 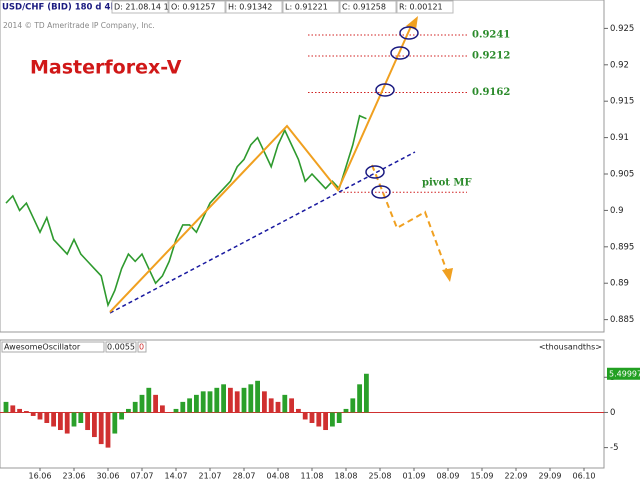 I want to click on chart-title: Masterforex-V, so click(x=106, y=68).